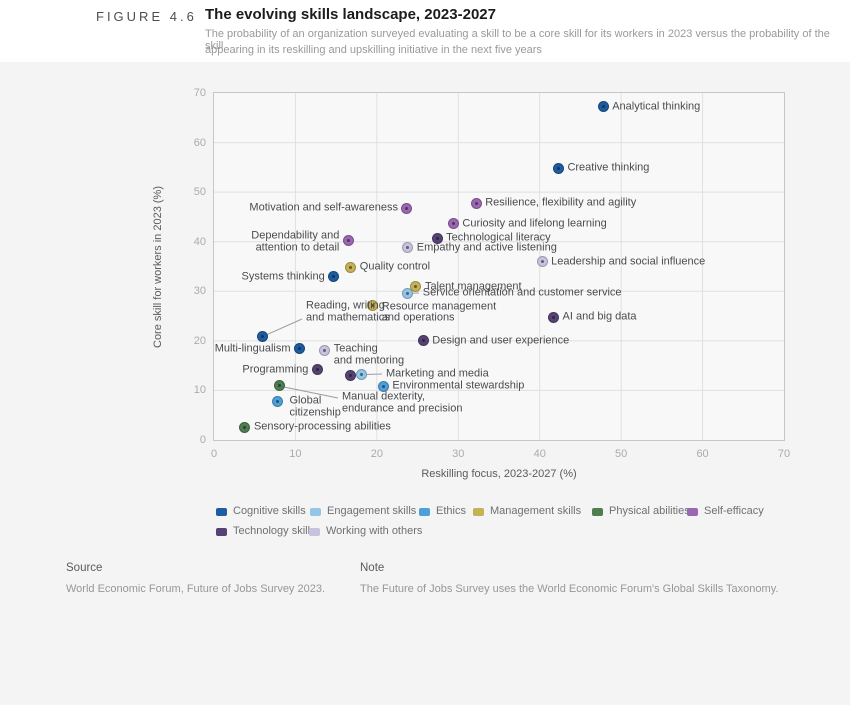 The image size is (850, 705). I want to click on data-point-label: AI and big data, so click(599, 316).